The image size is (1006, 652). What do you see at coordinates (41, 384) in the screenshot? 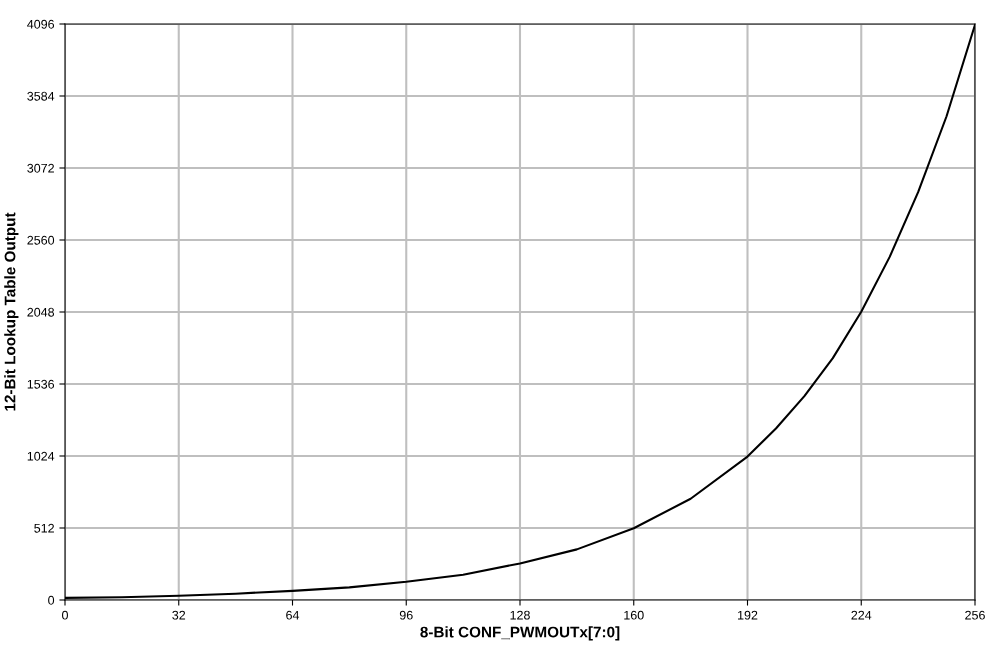
I see `y-tick-label: 1536` at bounding box center [41, 384].